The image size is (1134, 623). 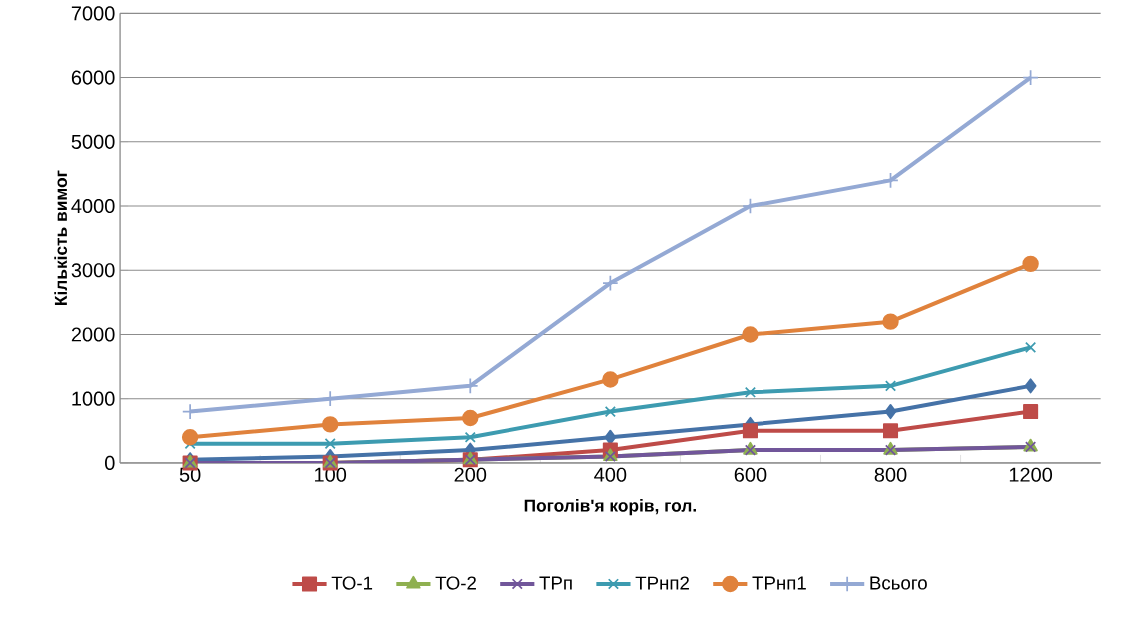 What do you see at coordinates (555, 583) in the screenshot?
I see `legend-label: ТРп` at bounding box center [555, 583].